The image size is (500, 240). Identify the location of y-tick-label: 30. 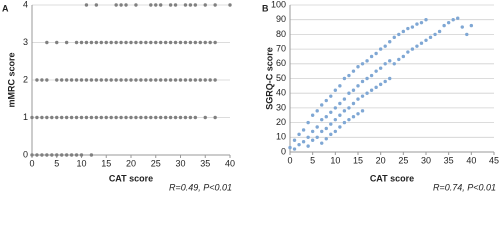
(281, 107).